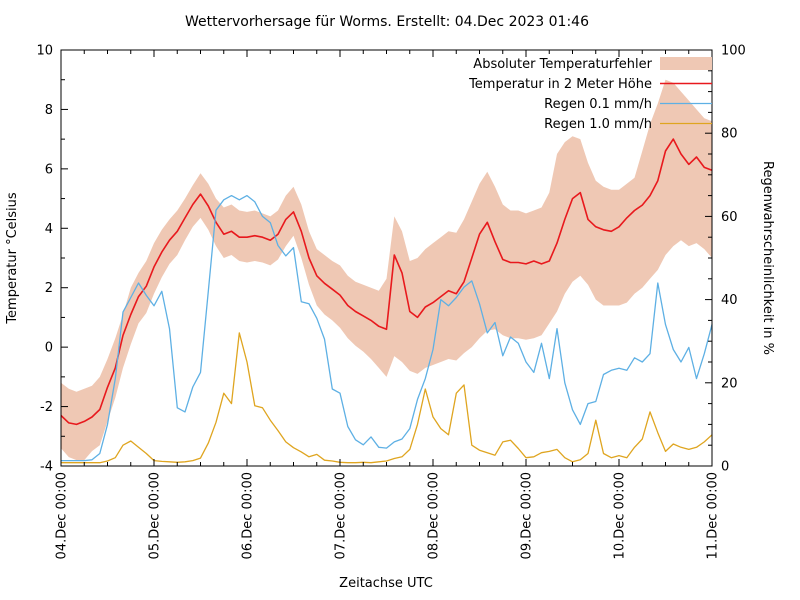 This screenshot has height=600, width=800. What do you see at coordinates (386, 583) in the screenshot?
I see `x-axis-label-time: Zeitachse UTC` at bounding box center [386, 583].